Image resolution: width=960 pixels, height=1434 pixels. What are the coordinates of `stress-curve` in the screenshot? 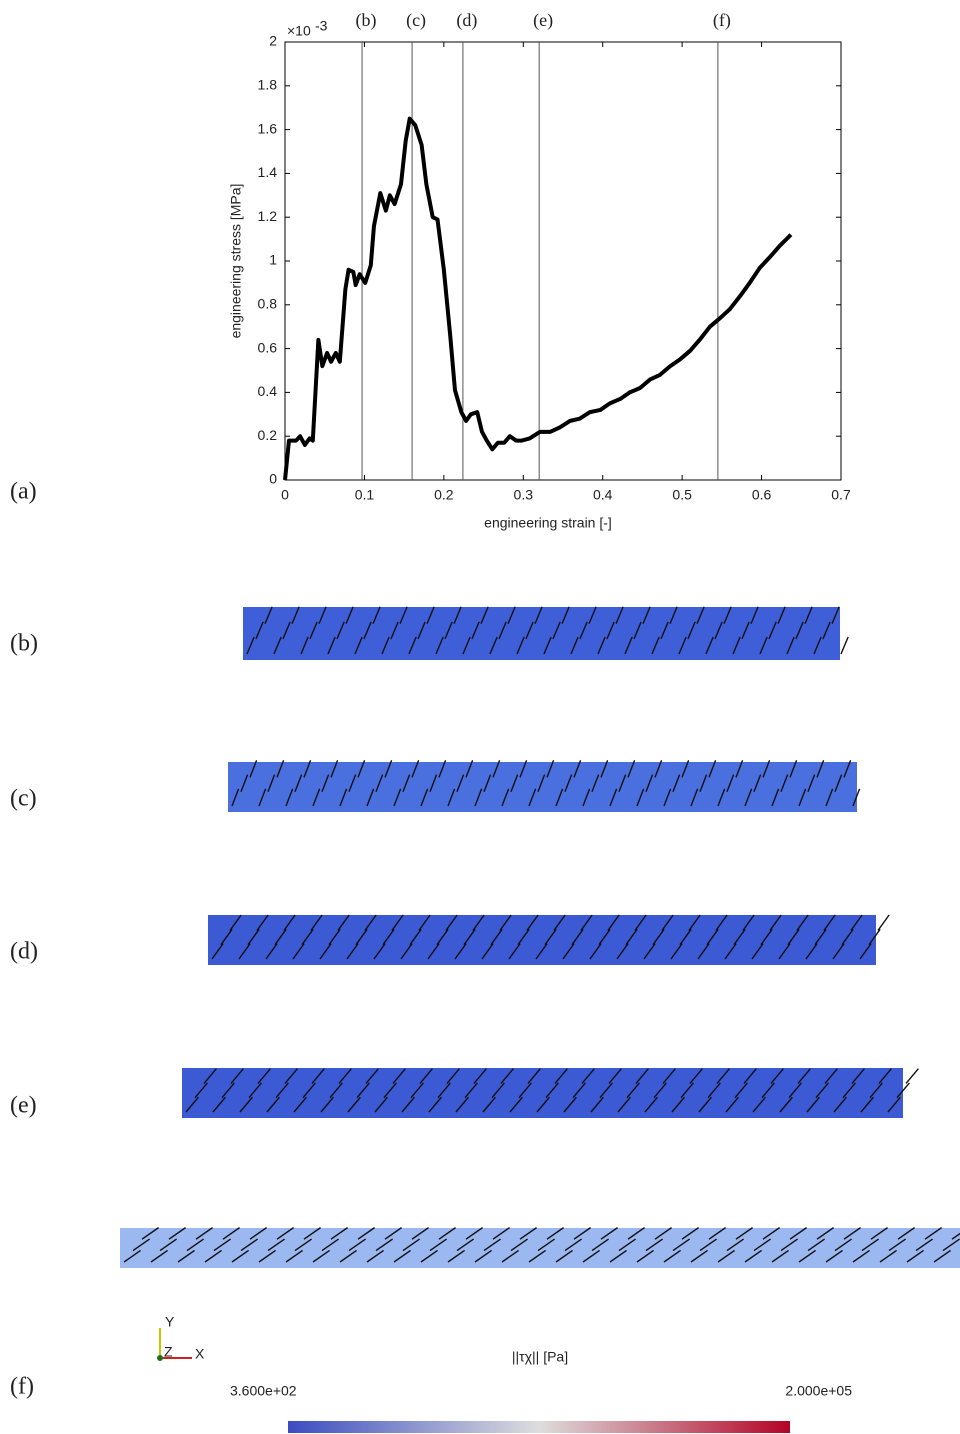 It's located at (538, 298).